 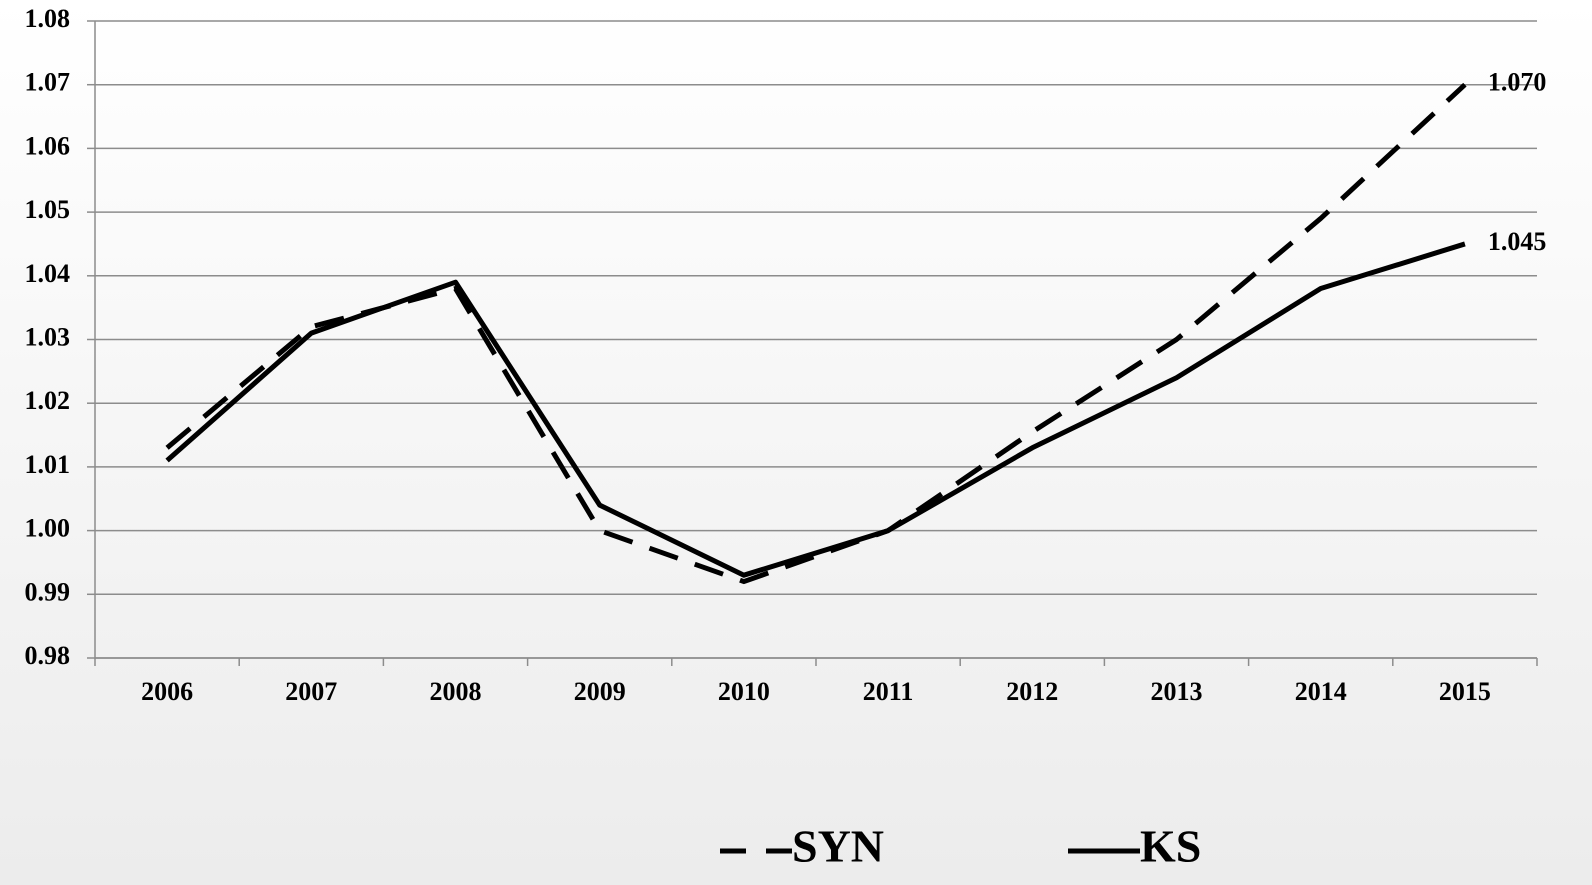 I want to click on y-tick-label: 0.99, so click(x=48, y=591).